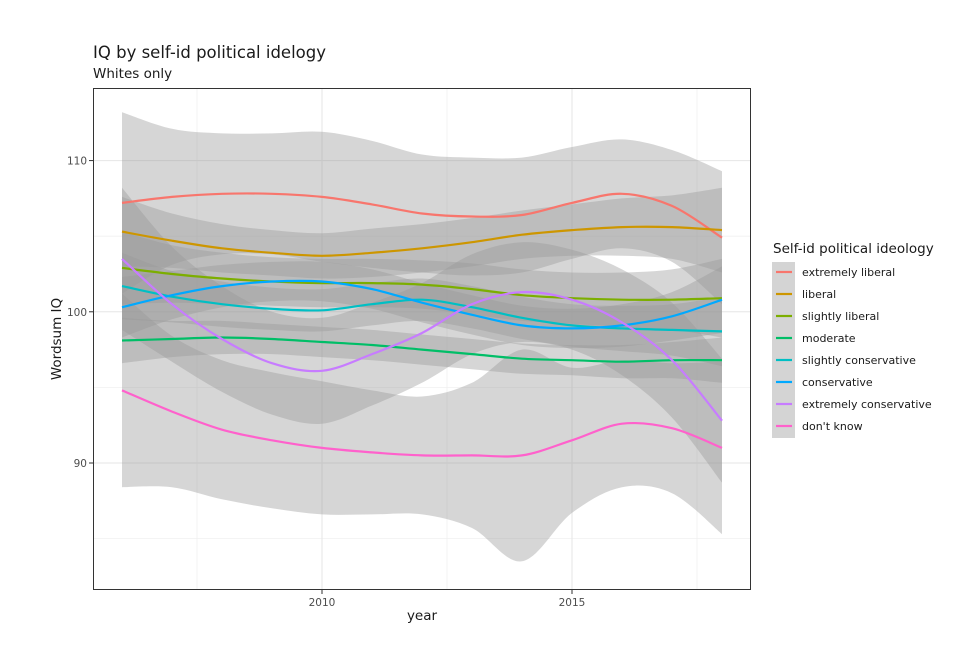 This screenshot has height=667, width=977. I want to click on legend-item: liberal, so click(806, 294).